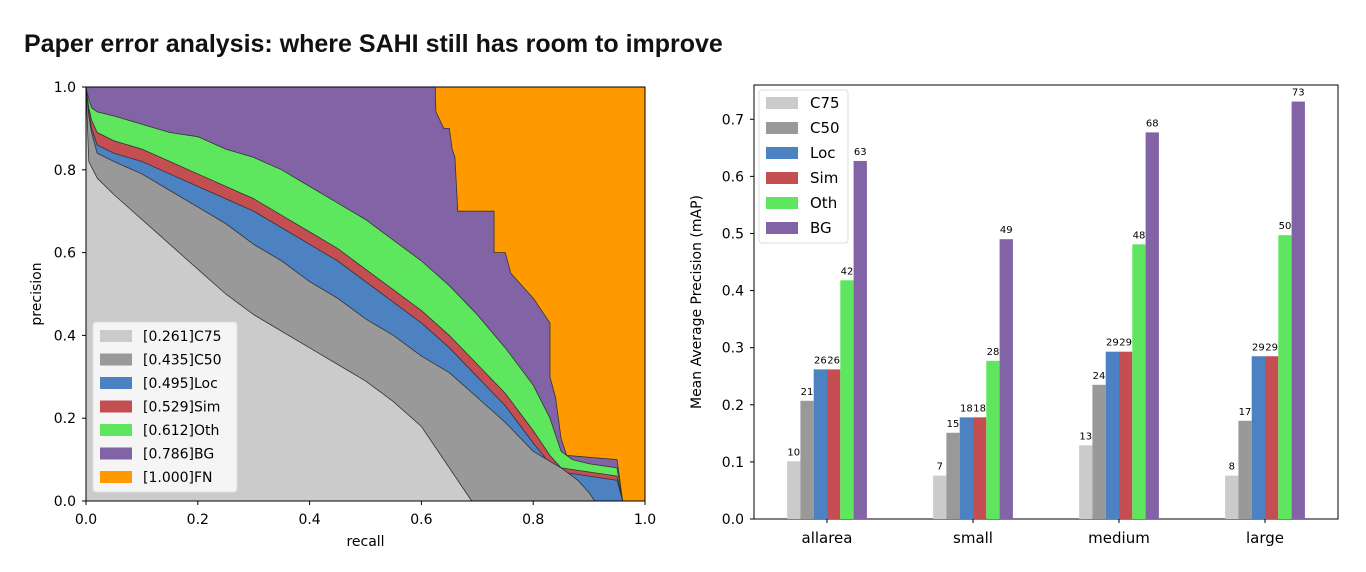 This screenshot has height=572, width=1366. I want to click on right-legend-box, so click(803, 166).